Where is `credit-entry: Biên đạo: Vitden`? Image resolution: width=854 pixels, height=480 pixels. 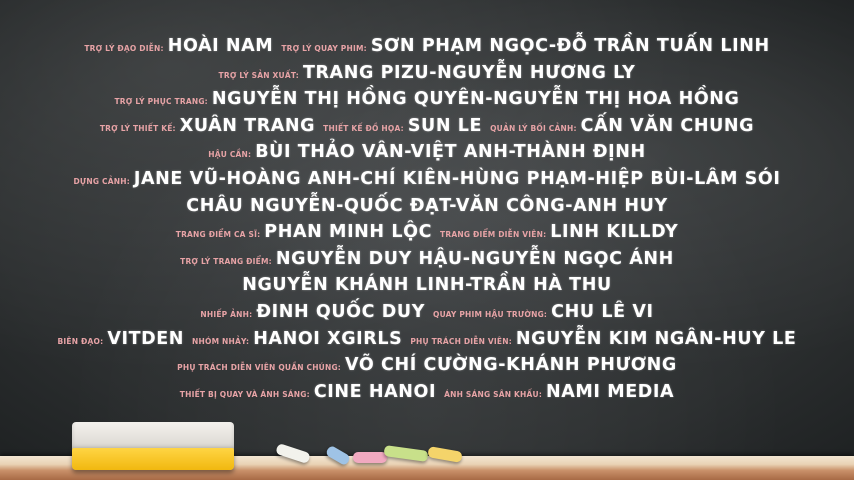
credit-entry: Biên đạo: Vitden is located at coordinates (121, 339).